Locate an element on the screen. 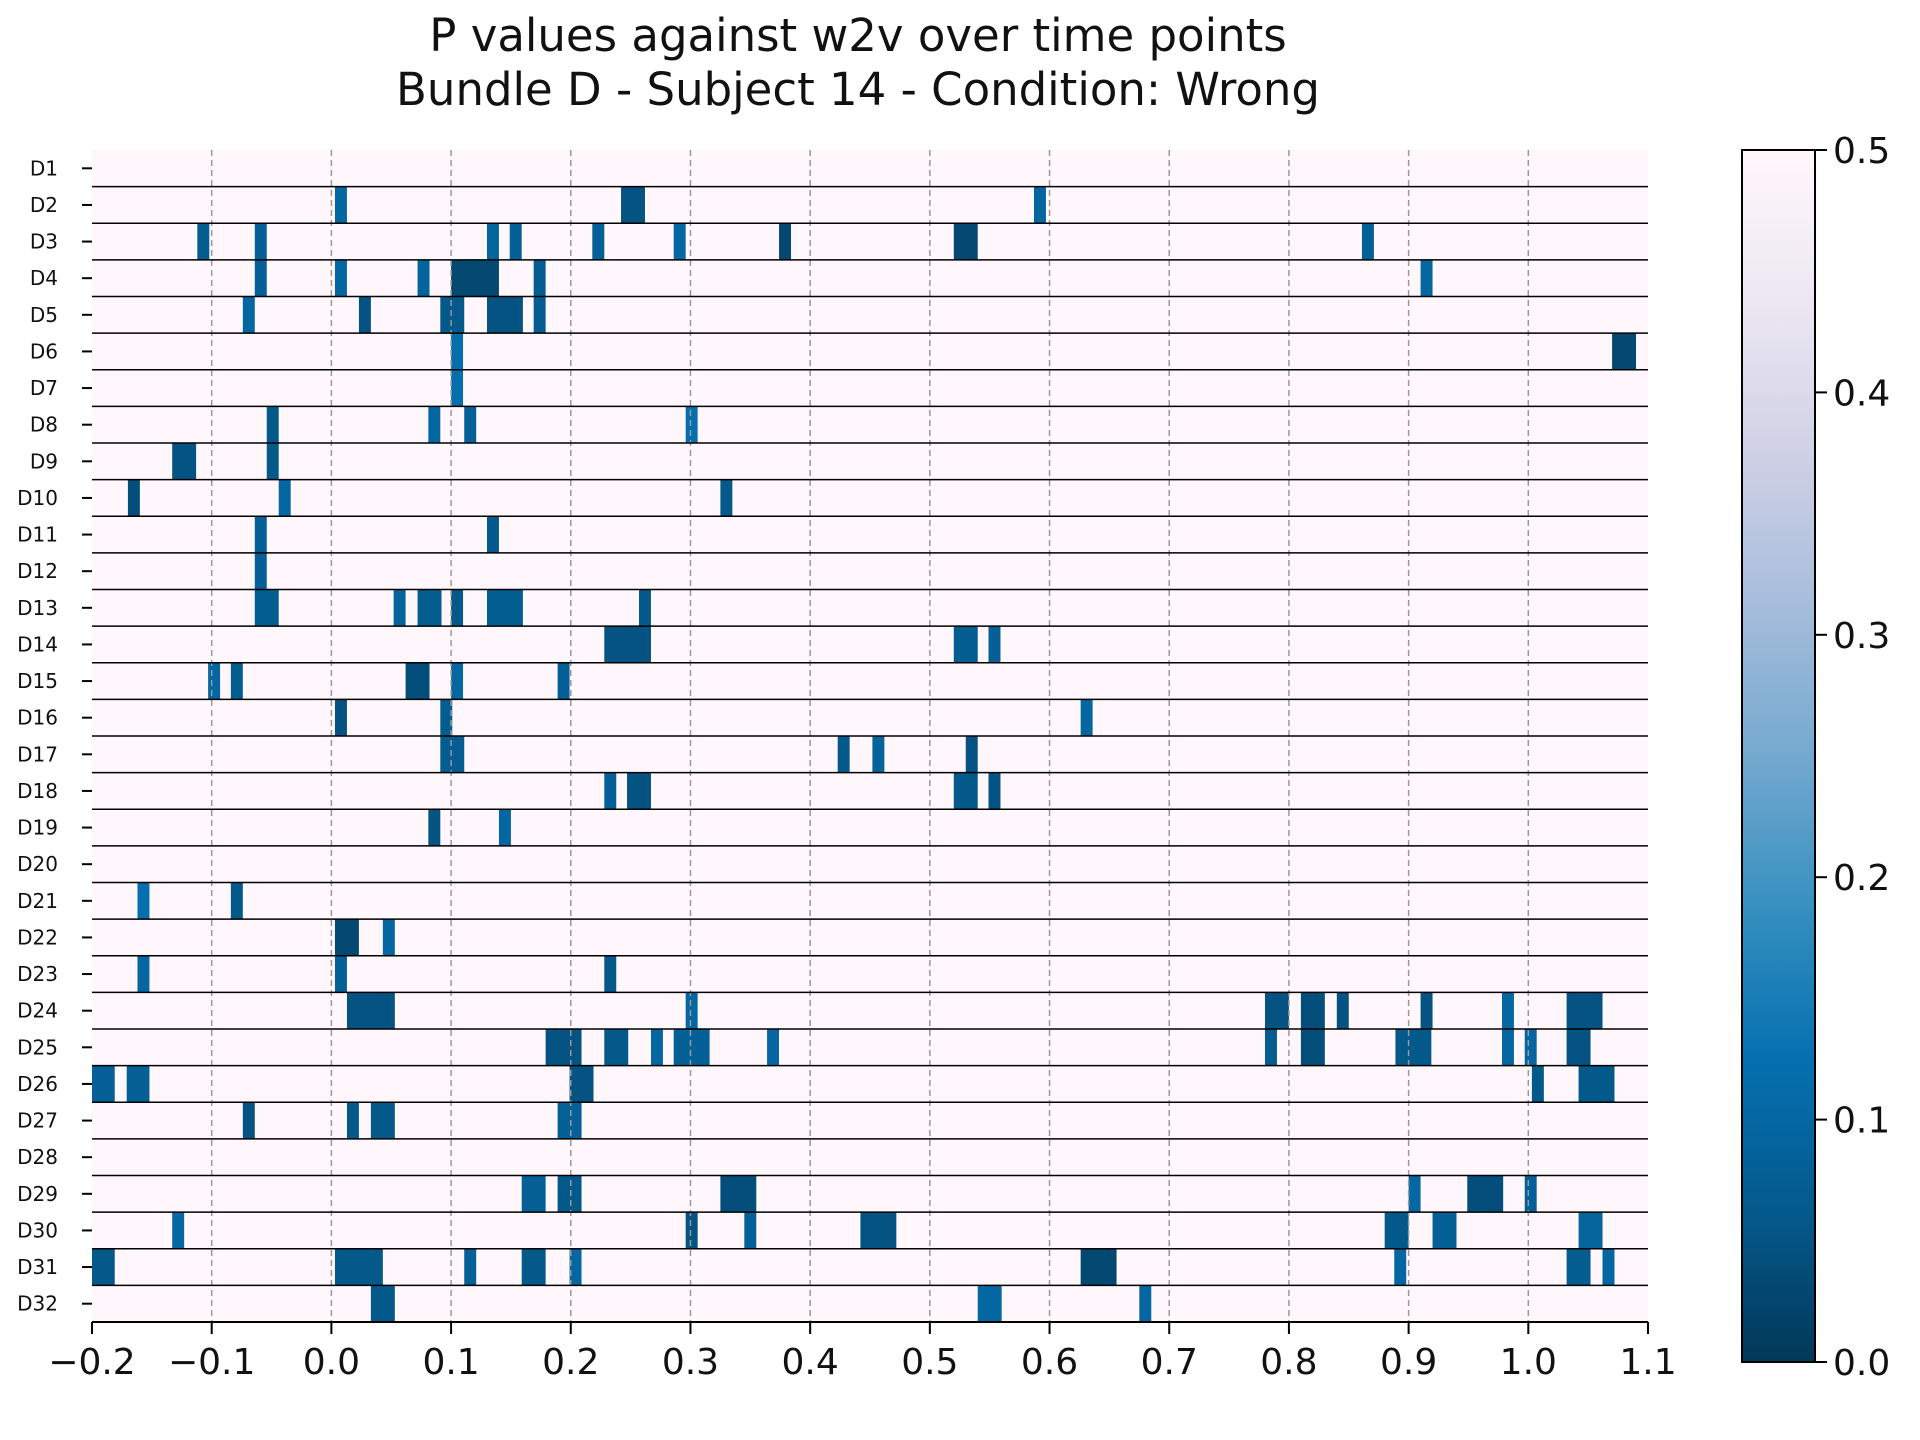  row-label: D8 is located at coordinates (44, 425).